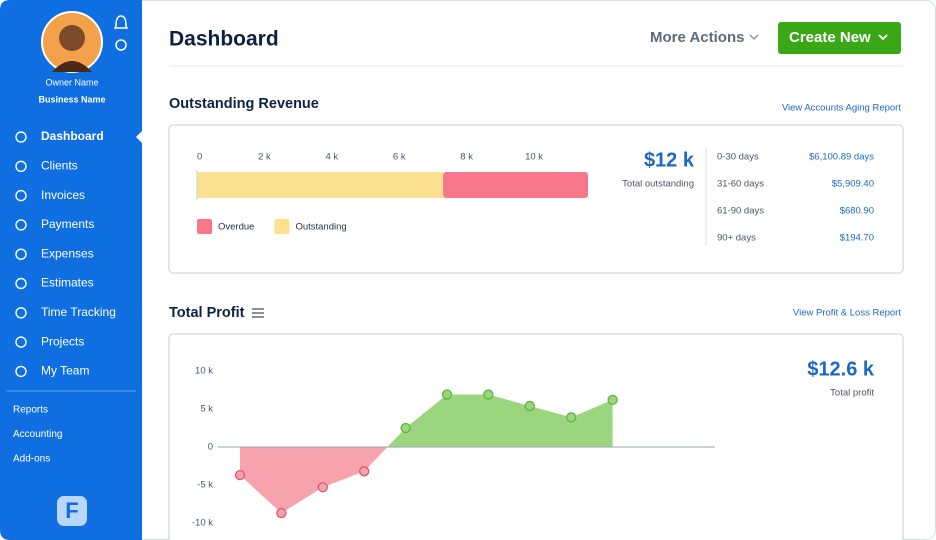 Image resolution: width=936 pixels, height=540 pixels. I want to click on y-tick-label: 0, so click(210, 447).